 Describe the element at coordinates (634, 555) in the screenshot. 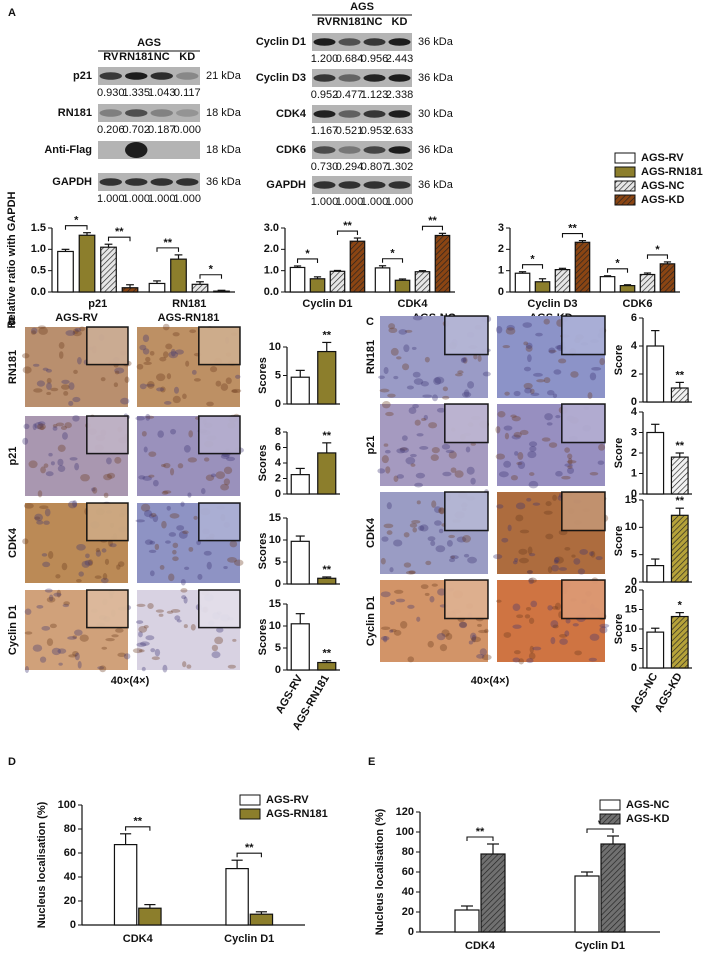

I see `y-tick-label: 5` at that location.